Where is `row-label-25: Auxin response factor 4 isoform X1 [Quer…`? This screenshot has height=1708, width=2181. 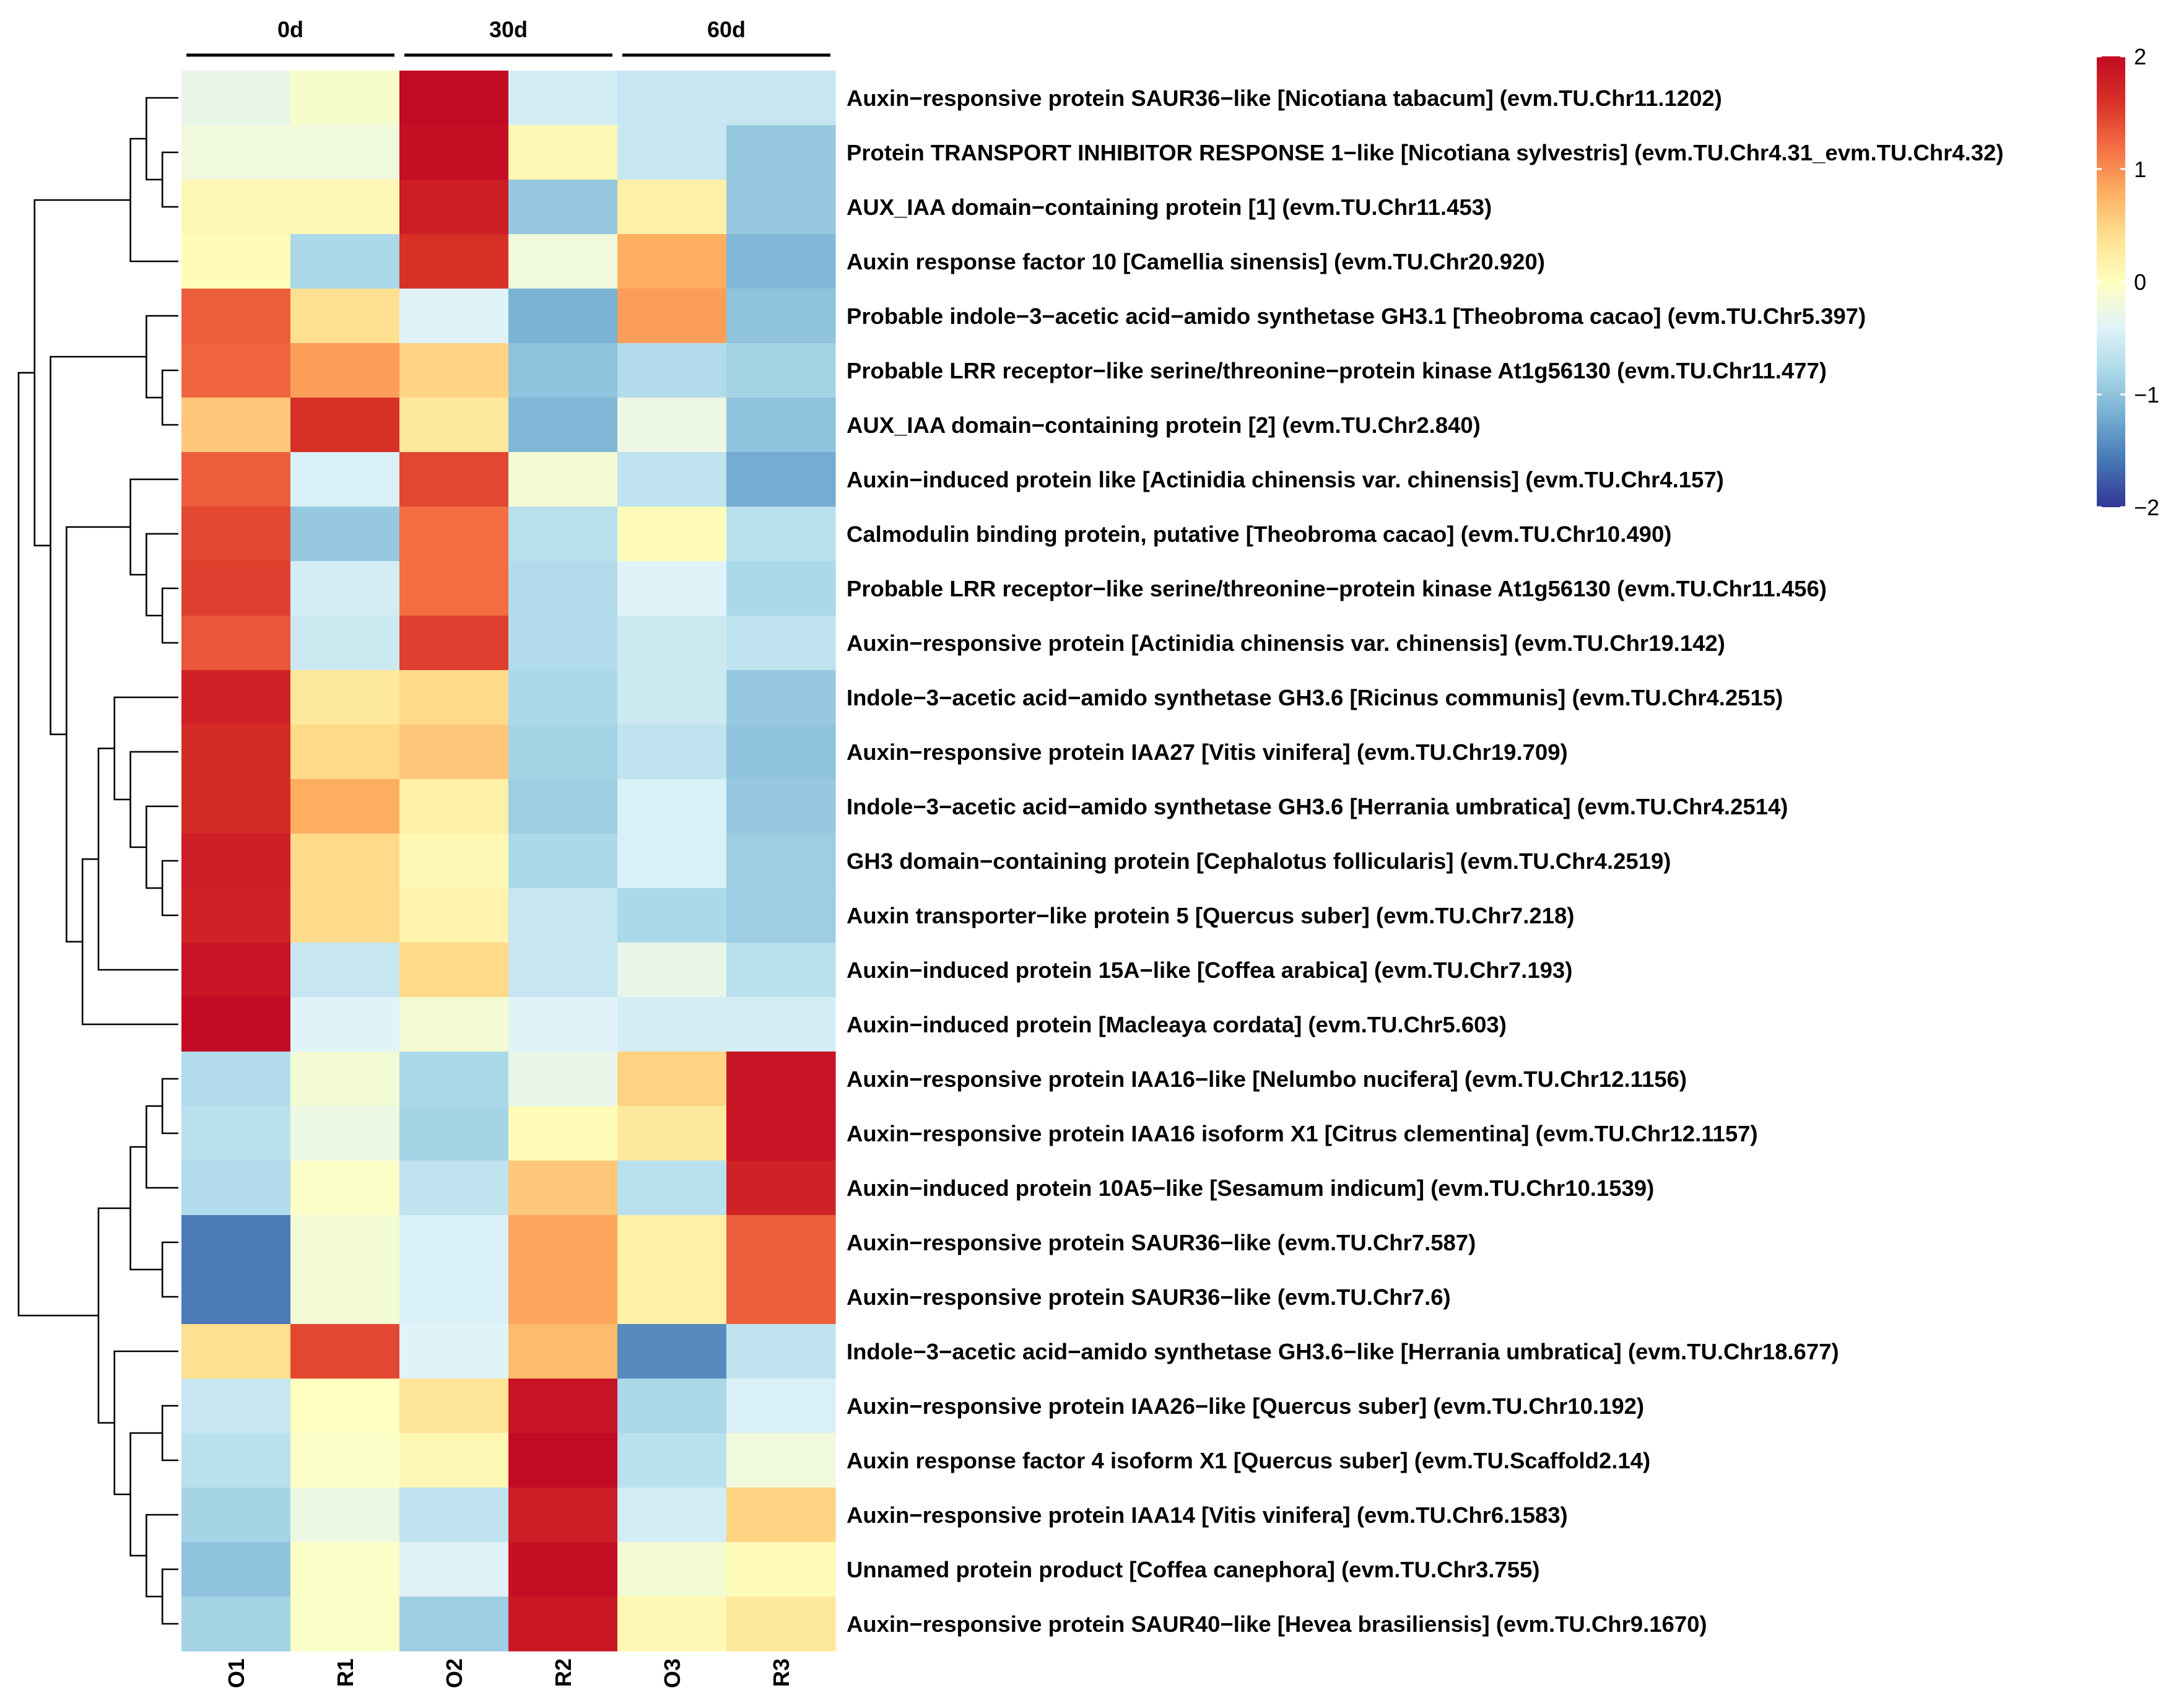
row-label-25: Auxin response factor 4 isoform X1 [Quer… is located at coordinates (1248, 1460).